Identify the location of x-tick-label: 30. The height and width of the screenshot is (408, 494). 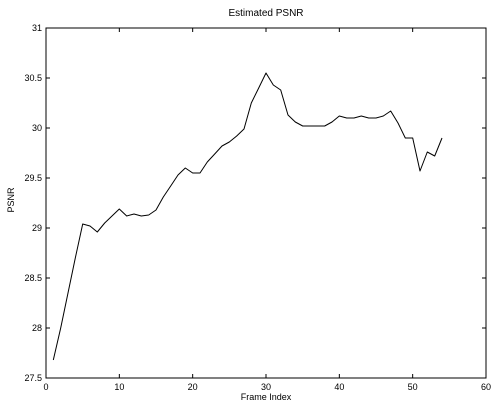
(266, 387).